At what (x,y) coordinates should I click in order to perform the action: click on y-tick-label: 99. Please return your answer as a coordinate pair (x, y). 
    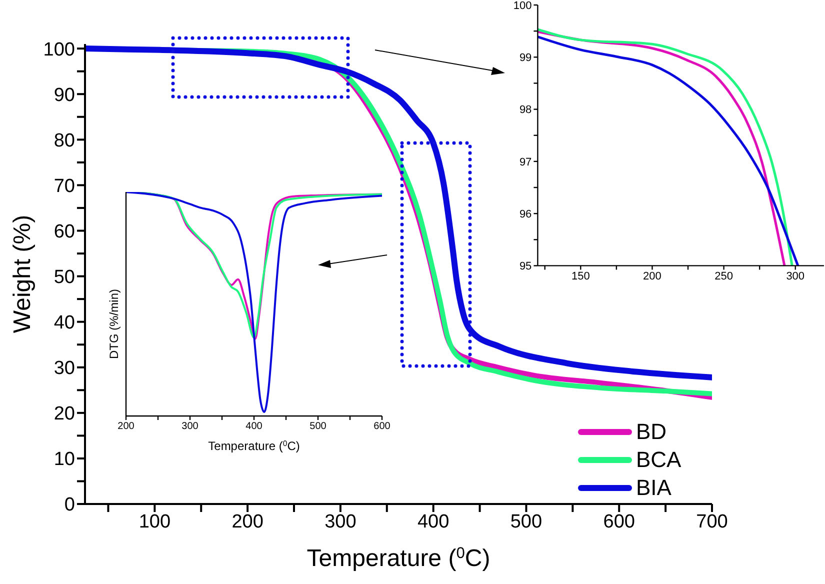
    Looking at the image, I should click on (525, 58).